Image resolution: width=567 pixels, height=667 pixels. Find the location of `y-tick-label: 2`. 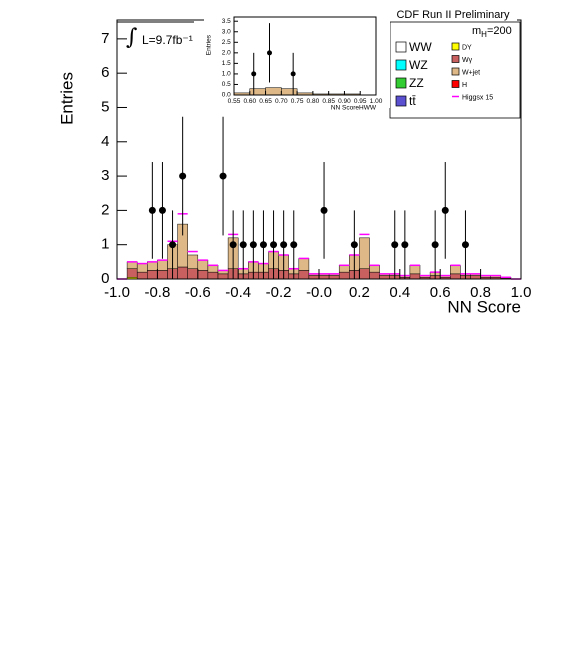

y-tick-label: 2 is located at coordinates (105, 209).